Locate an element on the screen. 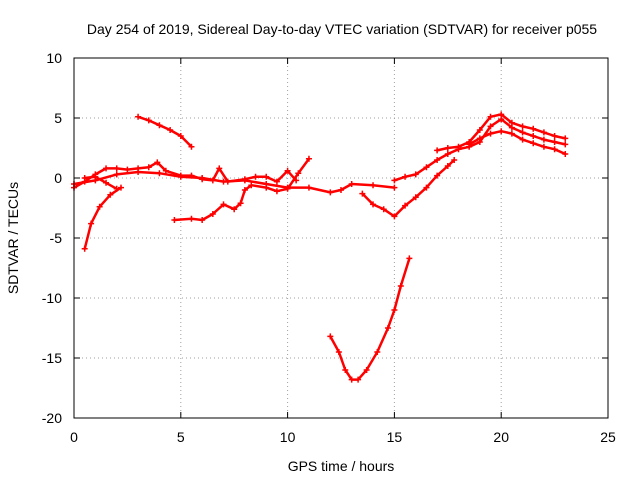  x-tick-label: 0 is located at coordinates (74, 437).